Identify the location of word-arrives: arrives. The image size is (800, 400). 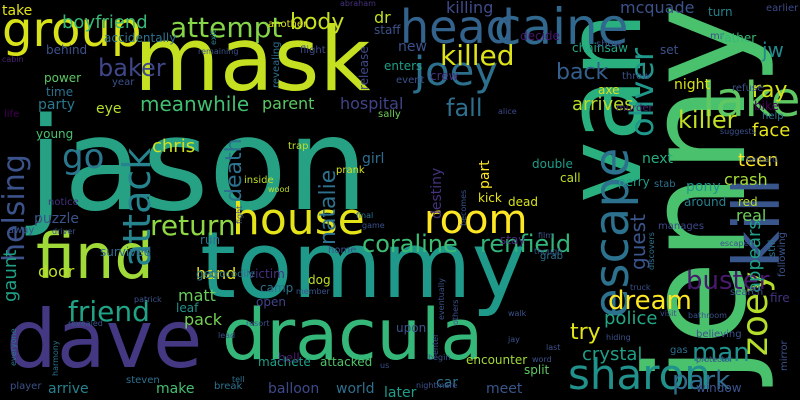
(603, 104).